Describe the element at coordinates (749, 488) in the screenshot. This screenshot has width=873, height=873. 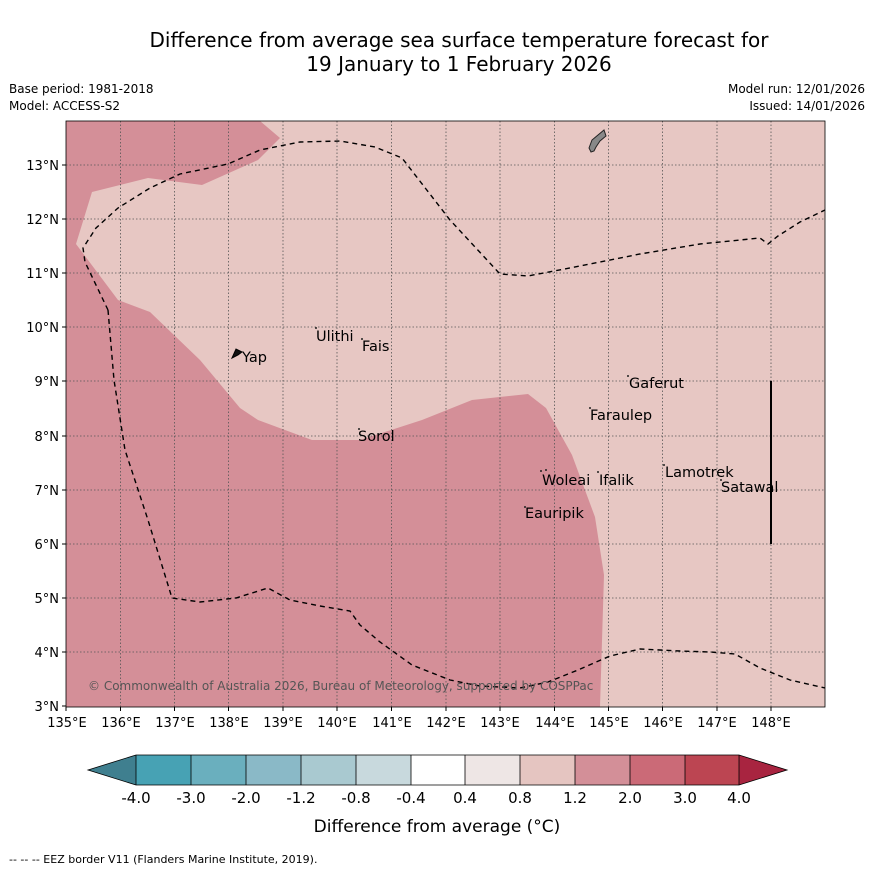
I see `label-satawal: Satawal` at that location.